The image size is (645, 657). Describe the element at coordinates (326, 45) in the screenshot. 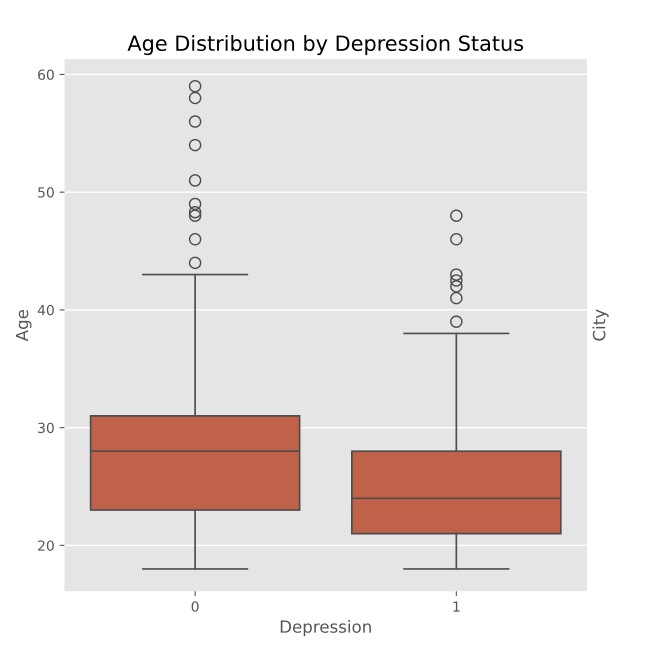

I see `chart-title: Age Distribution by Depression Status` at that location.